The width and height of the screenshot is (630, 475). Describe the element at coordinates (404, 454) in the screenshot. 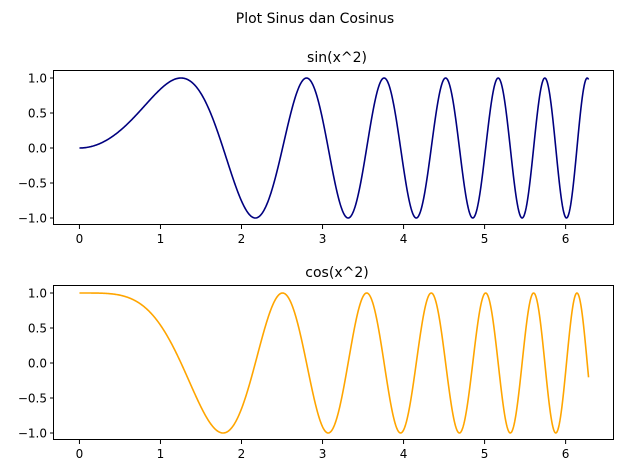

I see `cos-x-tick-label: 4` at that location.